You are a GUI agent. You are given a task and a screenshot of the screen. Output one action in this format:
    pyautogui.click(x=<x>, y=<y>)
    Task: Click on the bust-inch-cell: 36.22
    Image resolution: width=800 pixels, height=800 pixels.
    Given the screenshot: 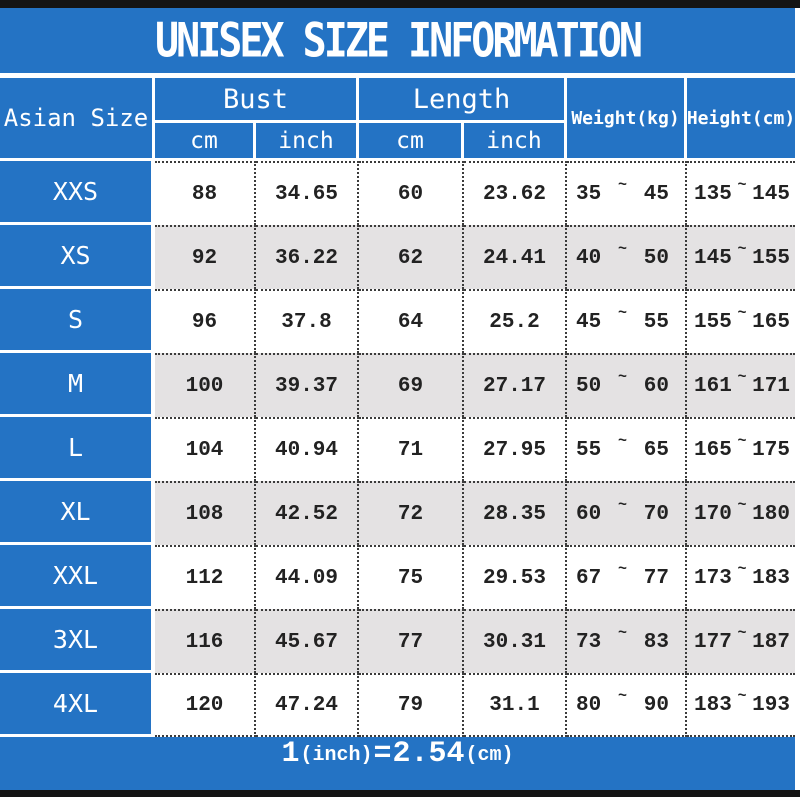 What is the action you would take?
    pyautogui.click(x=307, y=257)
    